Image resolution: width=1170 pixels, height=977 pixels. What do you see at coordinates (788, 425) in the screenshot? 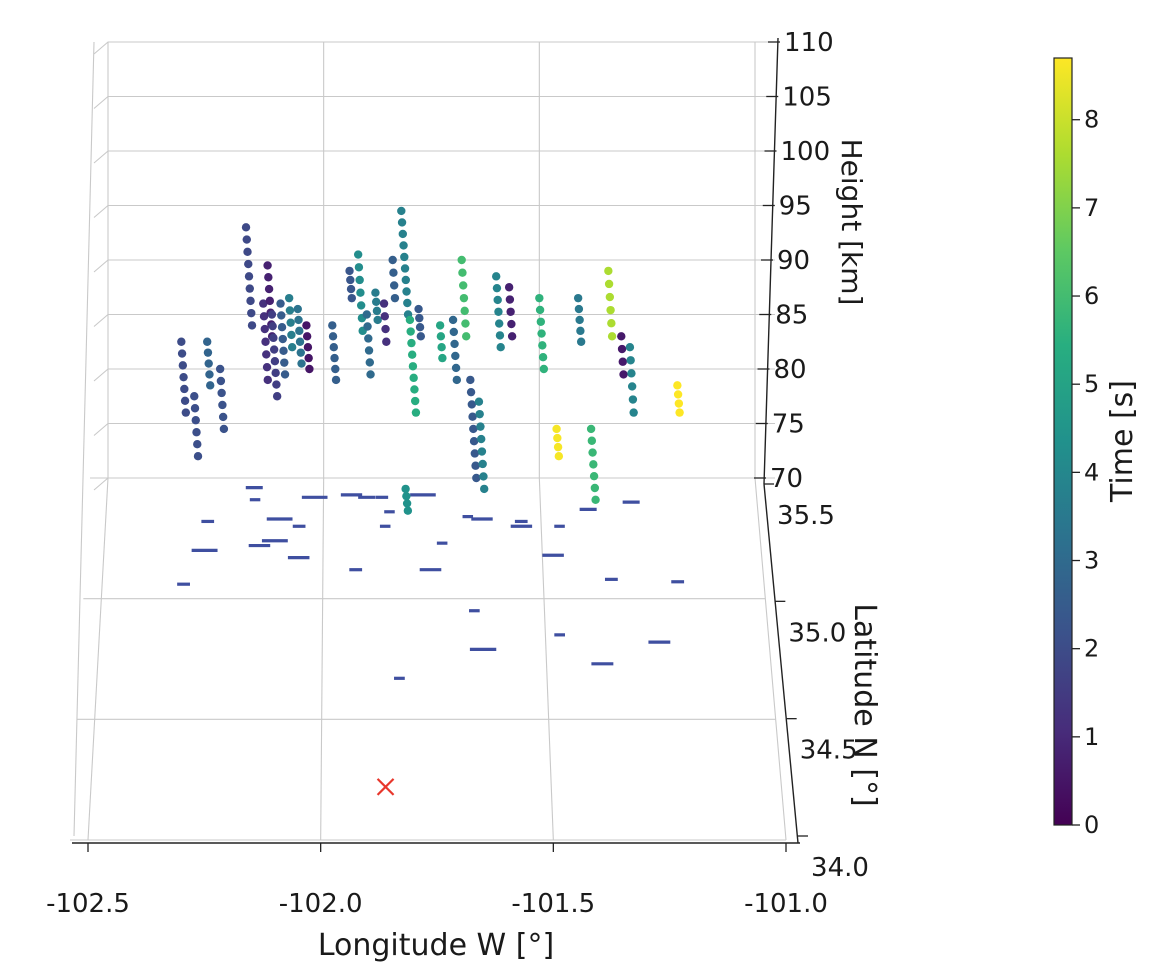
I see `z-tick-label: 75` at bounding box center [788, 425].